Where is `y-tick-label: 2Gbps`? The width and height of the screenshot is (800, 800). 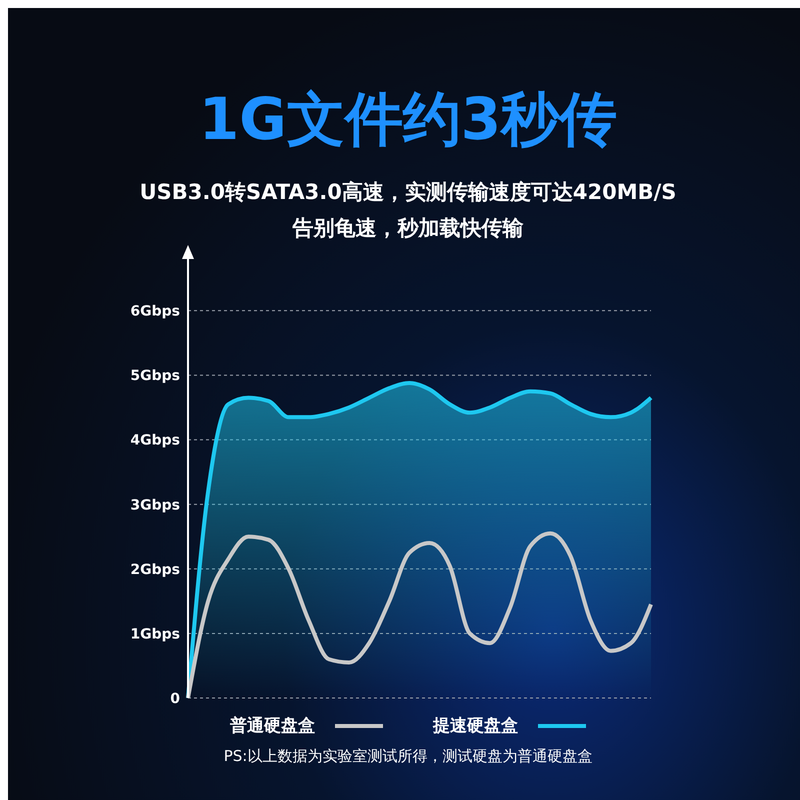
y-tick-label: 2Gbps is located at coordinates (155, 570).